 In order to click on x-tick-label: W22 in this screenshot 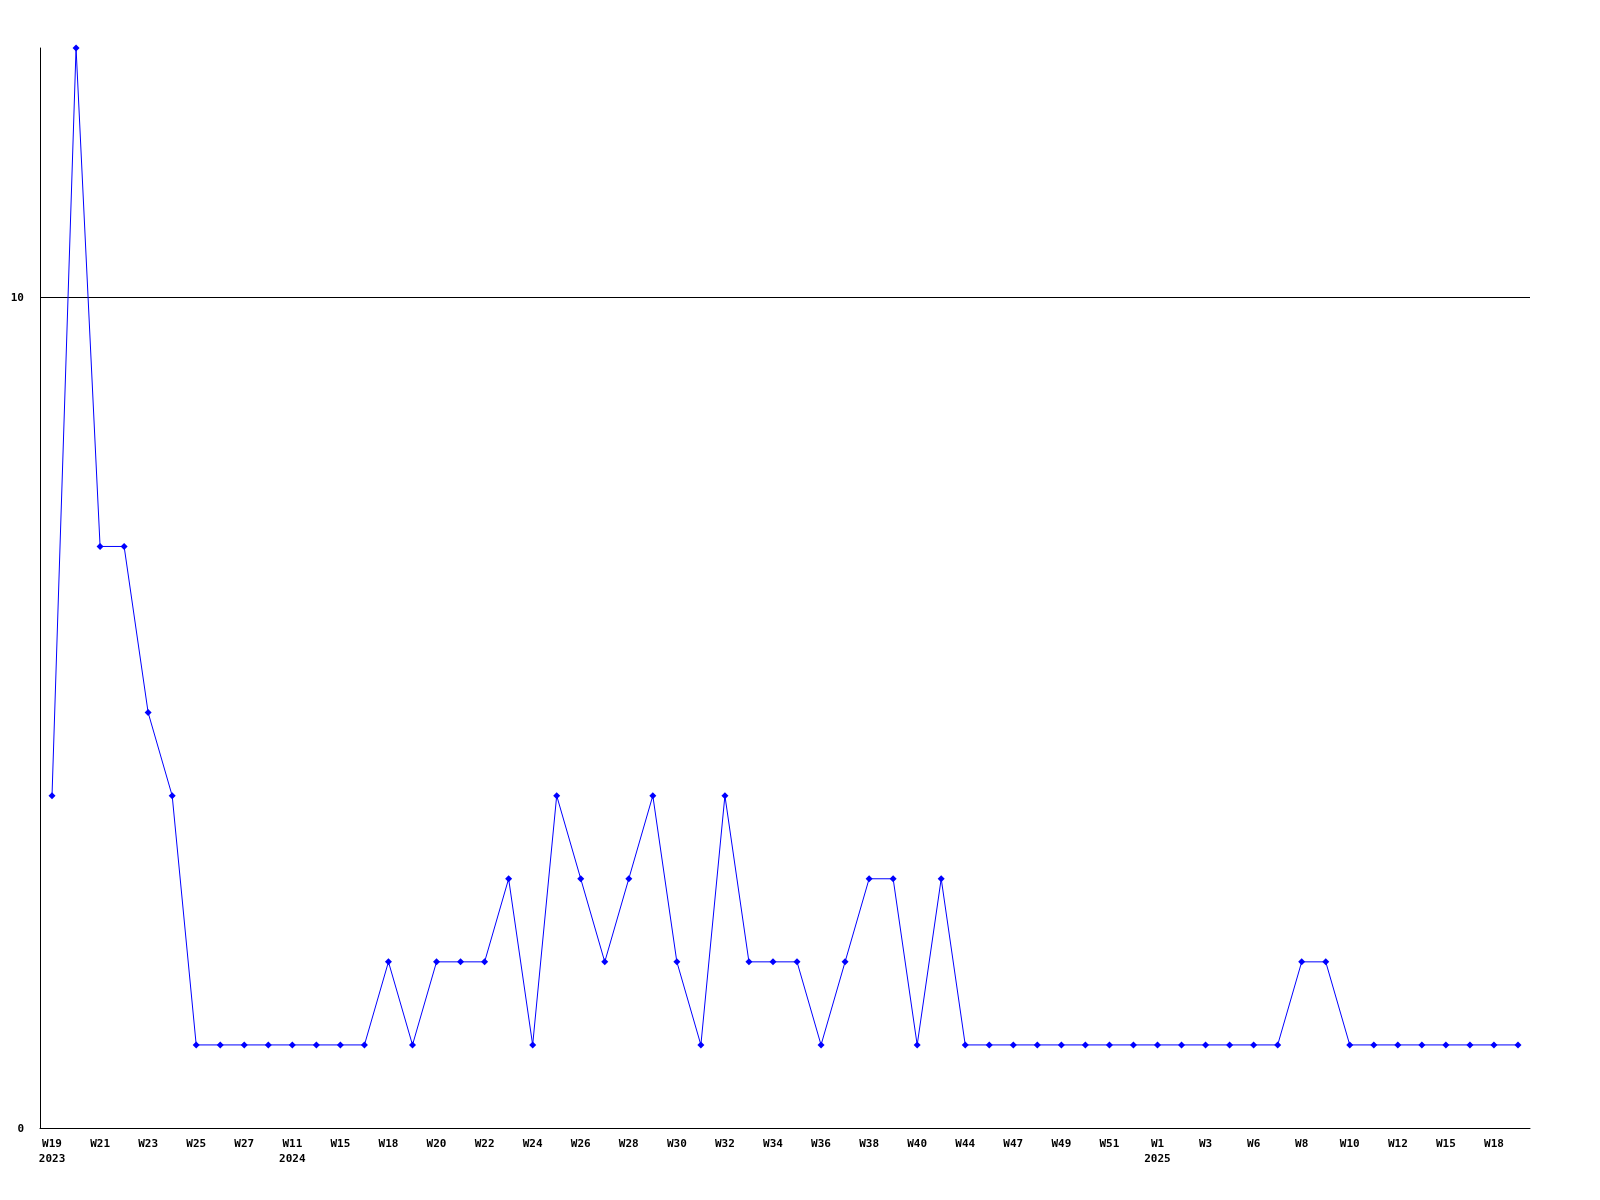, I will do `click(484, 1143)`.